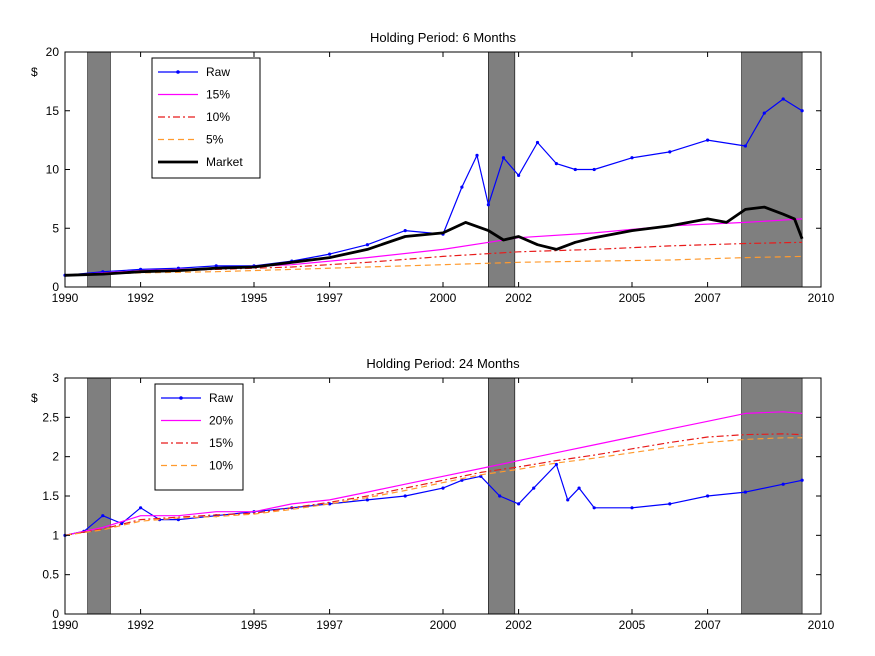 The height and width of the screenshot is (656, 875). Describe the element at coordinates (221, 421) in the screenshot. I see `legend-label: 20%` at that location.